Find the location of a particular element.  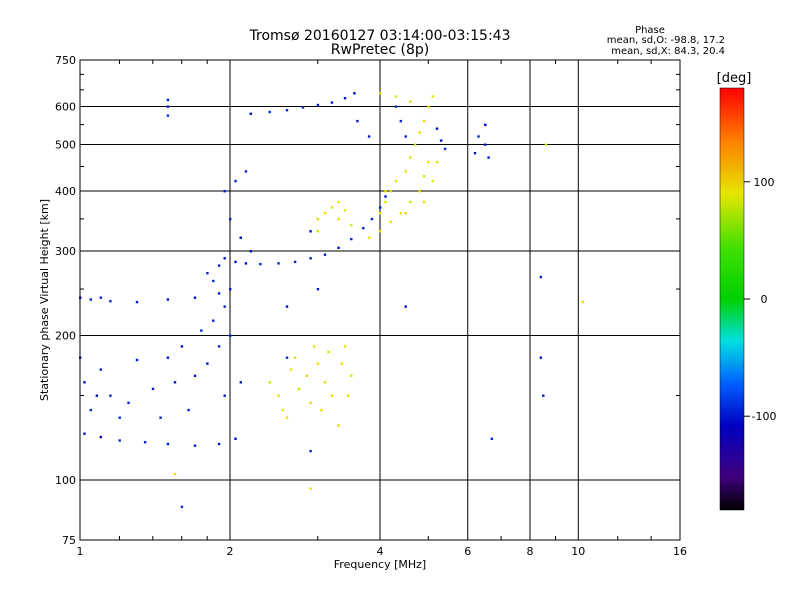

x-tick-label: 8 is located at coordinates (530, 551).